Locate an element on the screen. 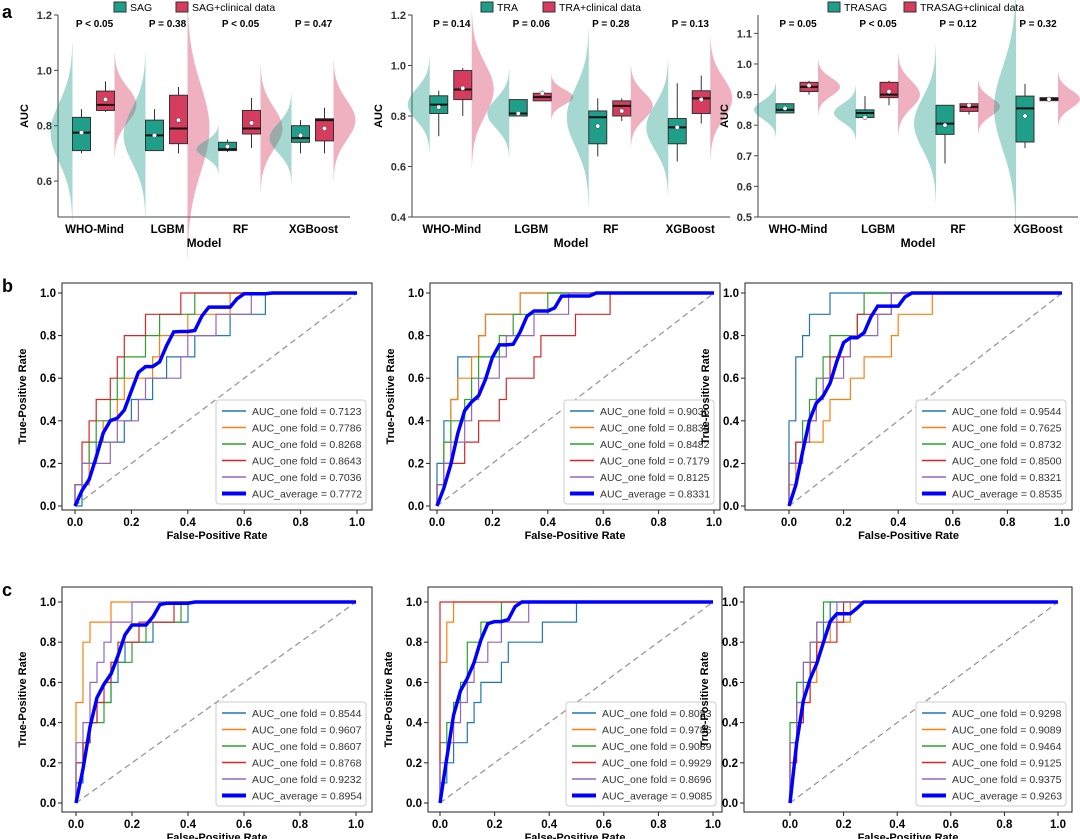 This screenshot has width=1080, height=839. x-tick-label: 1.0 is located at coordinates (713, 825).